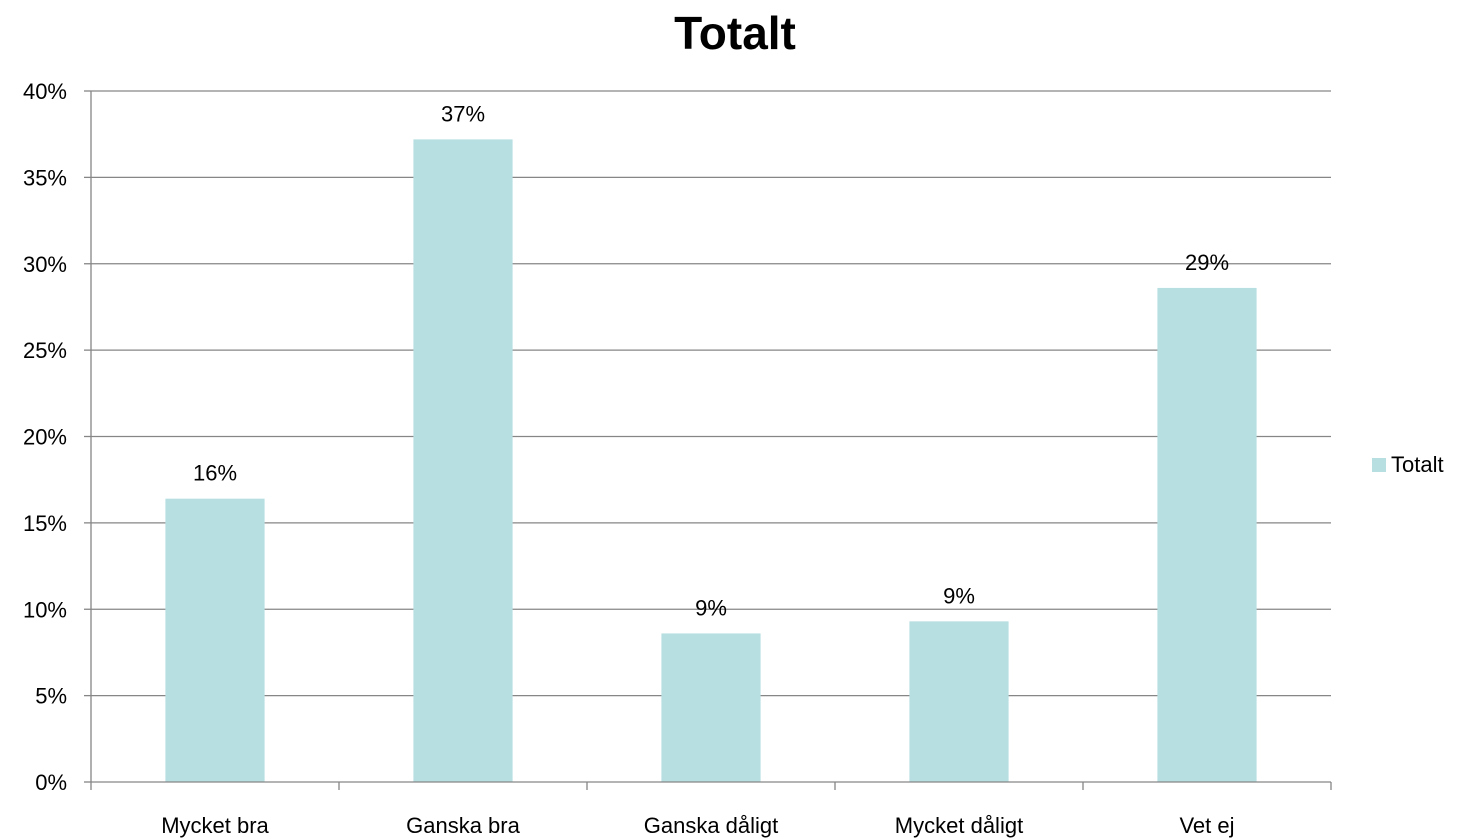 This screenshot has height=839, width=1462. What do you see at coordinates (45, 177) in the screenshot?
I see `y-tick-label: 35%` at bounding box center [45, 177].